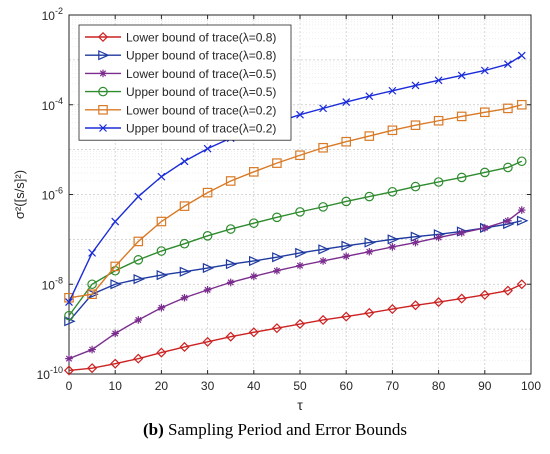  I want to click on x-tick-label: 90, so click(485, 386).